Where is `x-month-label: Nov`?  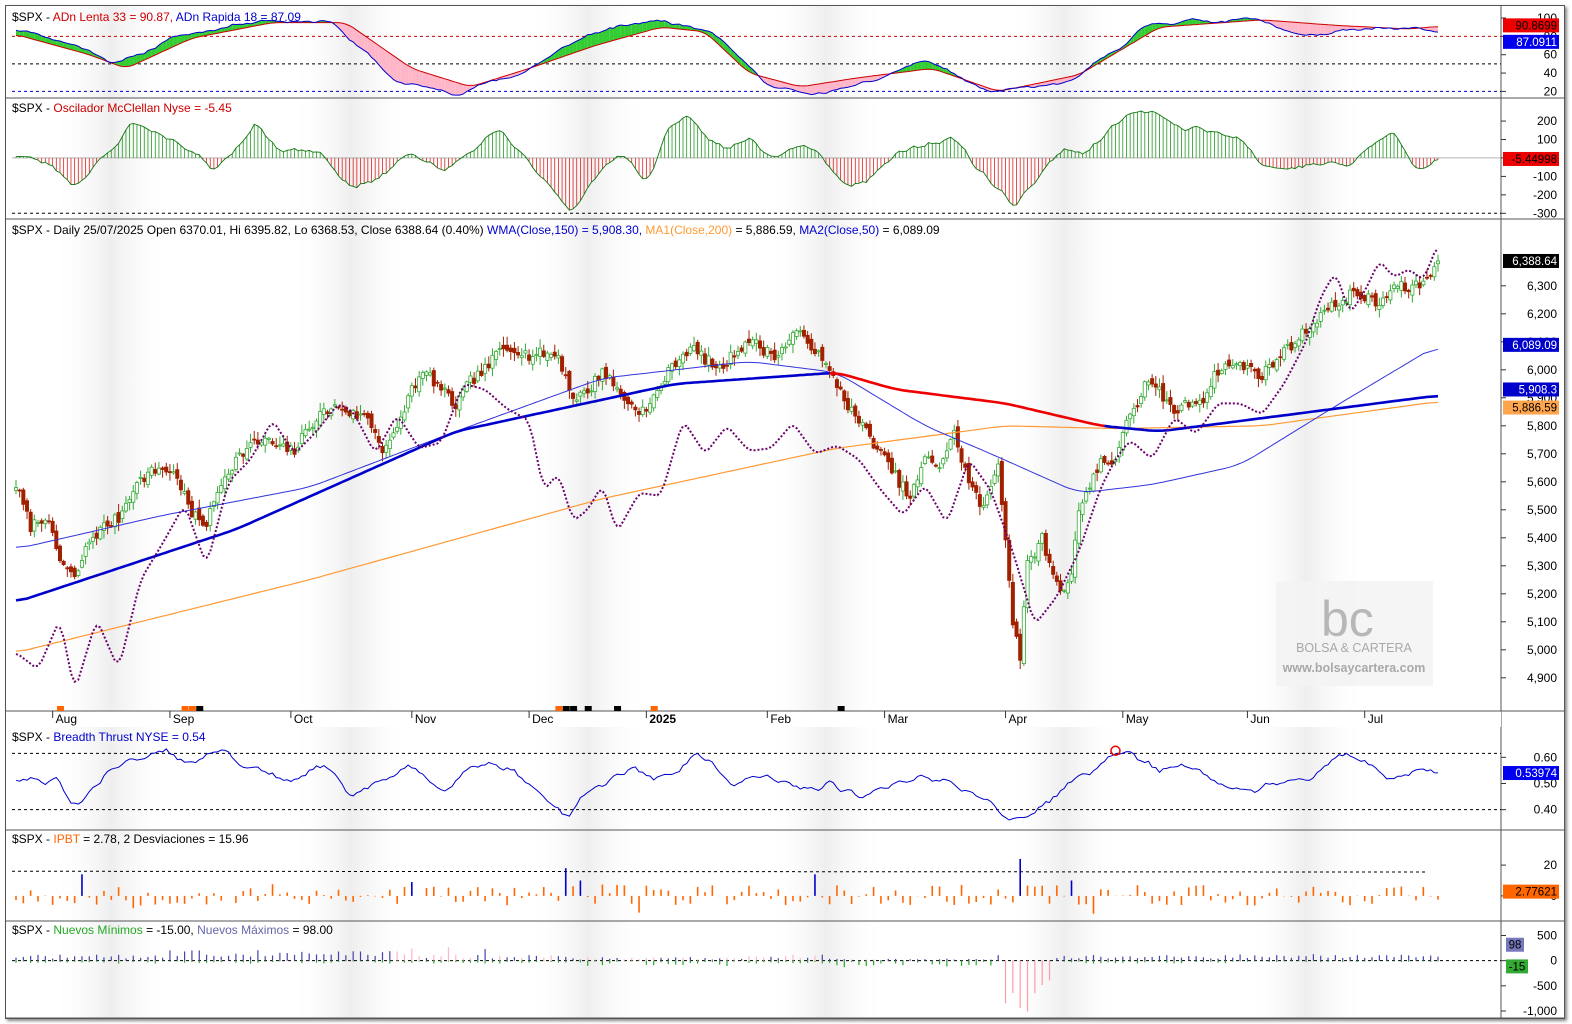 x-month-label: Nov is located at coordinates (425, 719).